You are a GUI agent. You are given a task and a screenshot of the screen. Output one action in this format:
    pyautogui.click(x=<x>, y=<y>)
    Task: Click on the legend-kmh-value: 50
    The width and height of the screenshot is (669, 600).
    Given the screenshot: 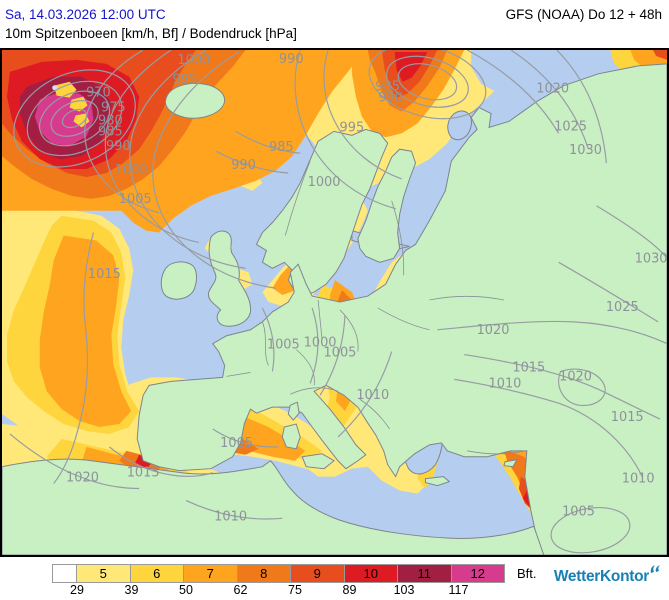 What is the action you would take?
    pyautogui.click(x=186, y=590)
    